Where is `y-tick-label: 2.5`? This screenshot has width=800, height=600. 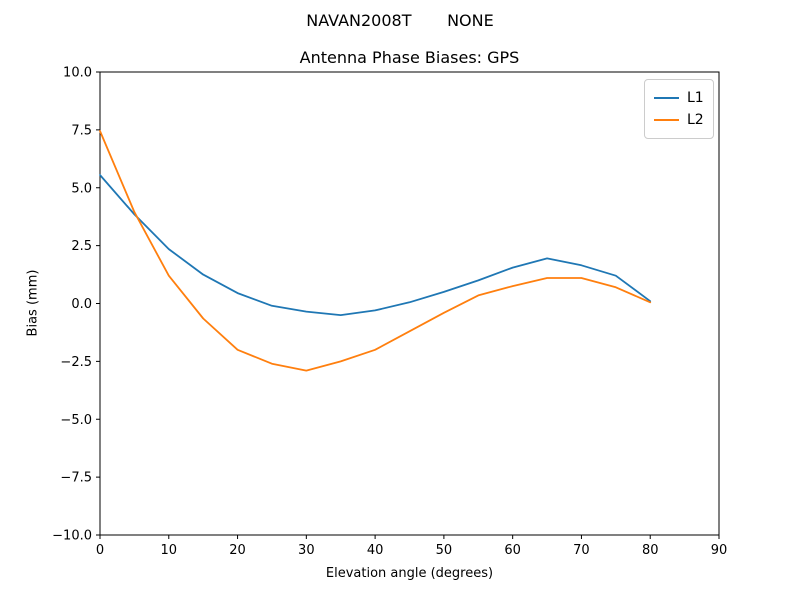
y-tick-label: 2.5 is located at coordinates (81, 246).